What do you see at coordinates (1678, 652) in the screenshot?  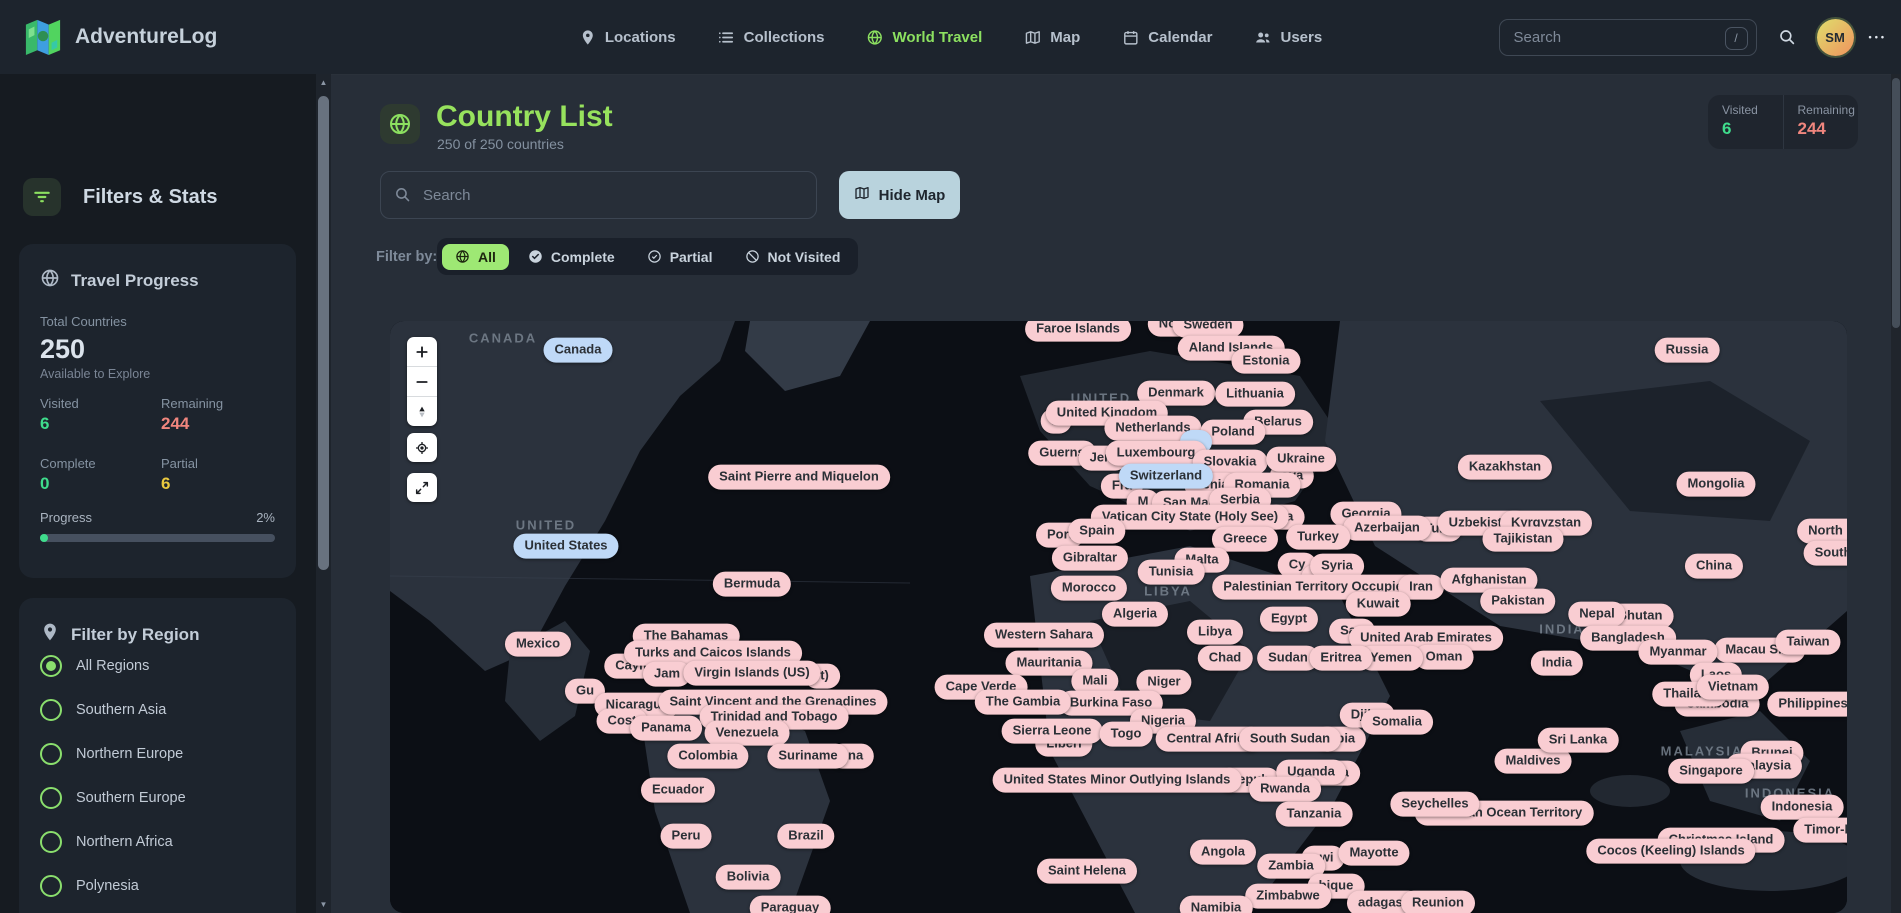 I see `country-pill-myanmar: Myanmar` at bounding box center [1678, 652].